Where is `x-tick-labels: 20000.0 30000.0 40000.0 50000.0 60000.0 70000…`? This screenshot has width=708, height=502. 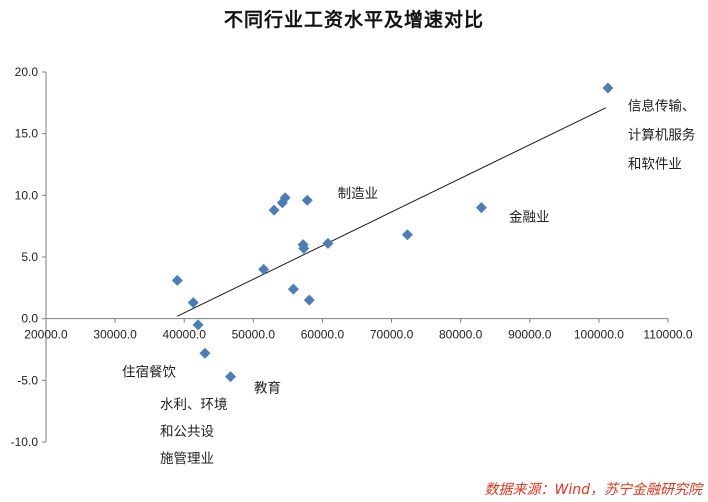 x-tick-labels: 20000.0 30000.0 40000.0 50000.0 60000.0 70000… is located at coordinates (358, 335).